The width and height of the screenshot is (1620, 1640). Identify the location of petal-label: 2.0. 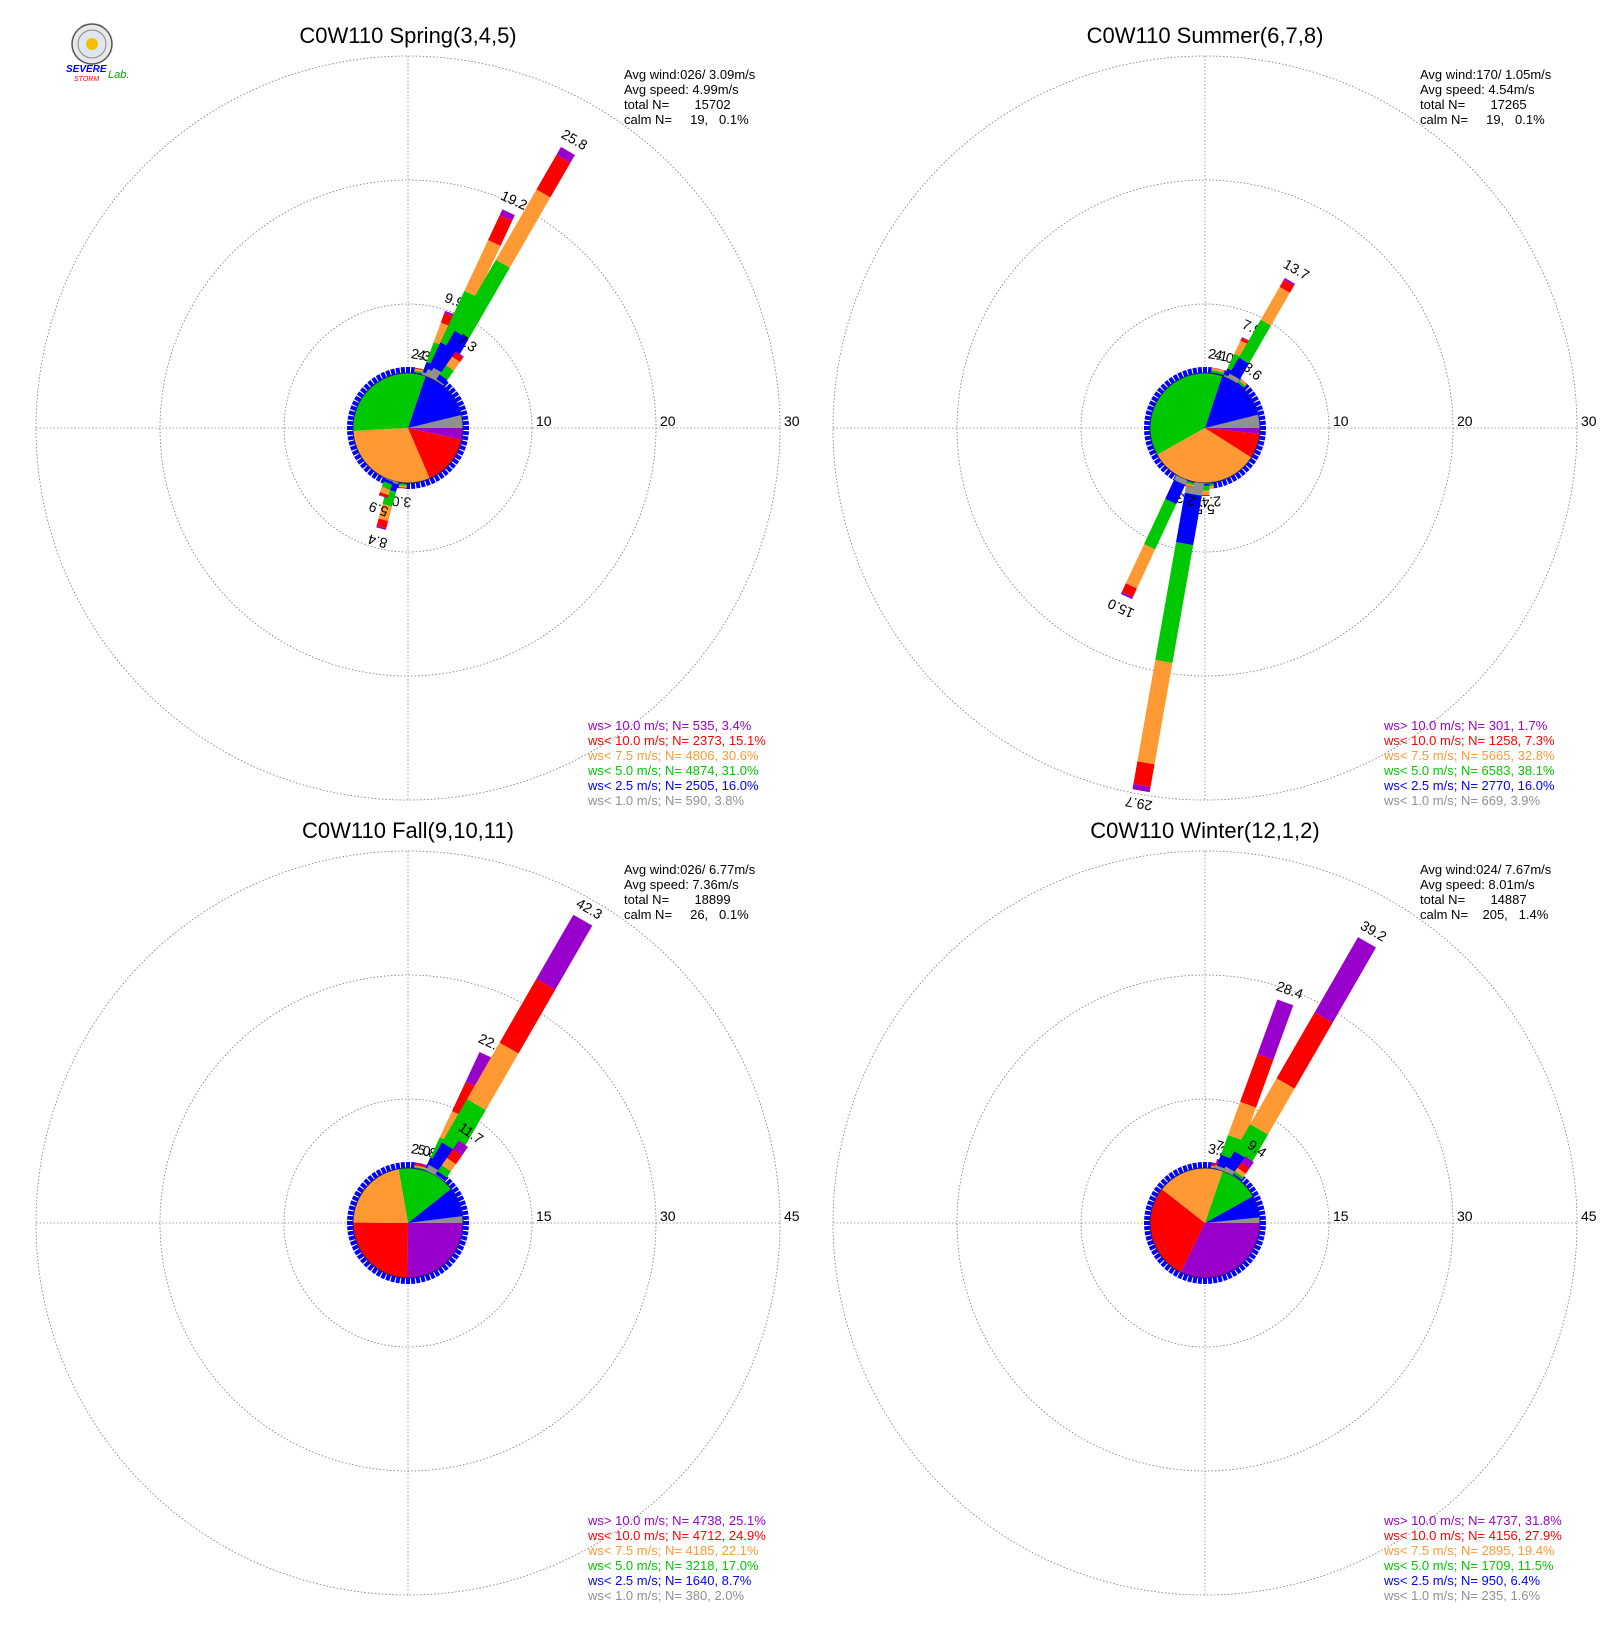
(421, 1149).